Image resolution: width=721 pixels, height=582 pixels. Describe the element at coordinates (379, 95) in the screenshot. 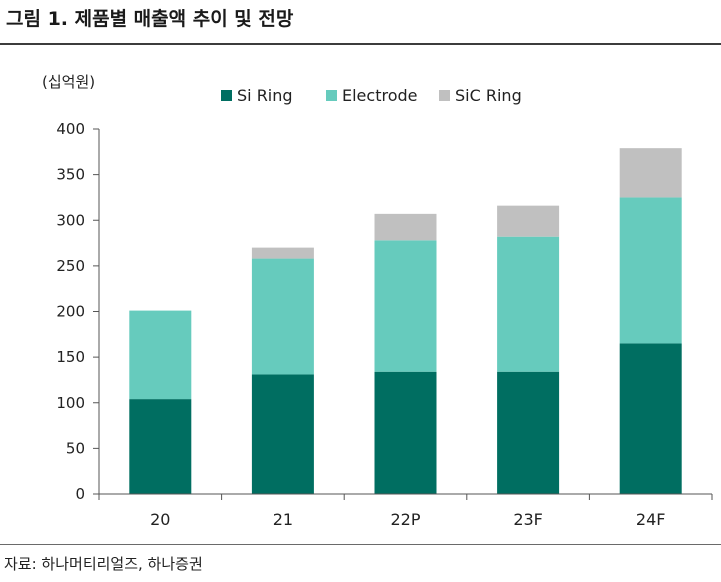

I see `legend-label: Electrode` at that location.